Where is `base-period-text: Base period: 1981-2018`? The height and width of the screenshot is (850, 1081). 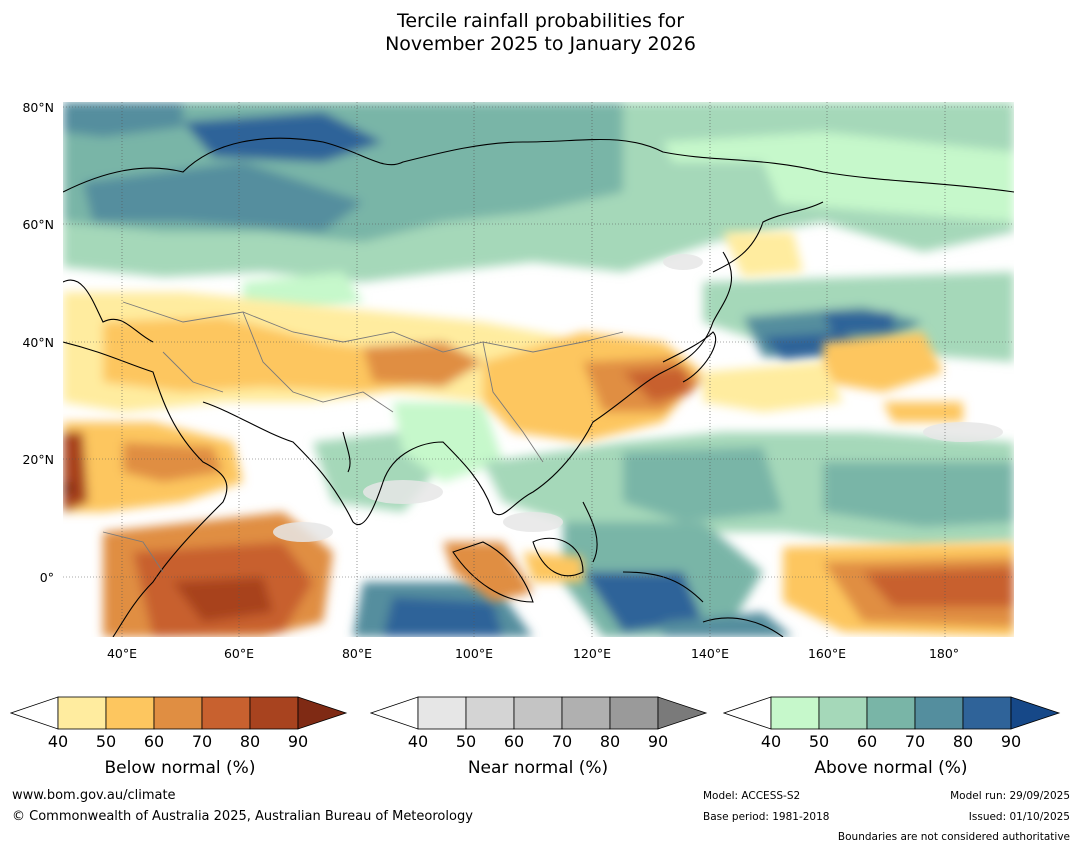
base-period-text: Base period: 1981-2018 is located at coordinates (766, 817).